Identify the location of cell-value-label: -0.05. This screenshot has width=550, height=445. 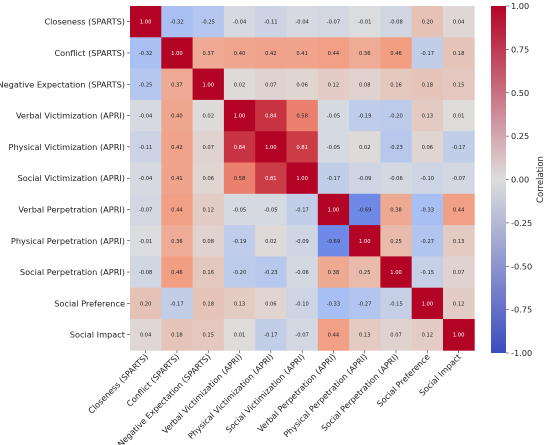
(239, 210).